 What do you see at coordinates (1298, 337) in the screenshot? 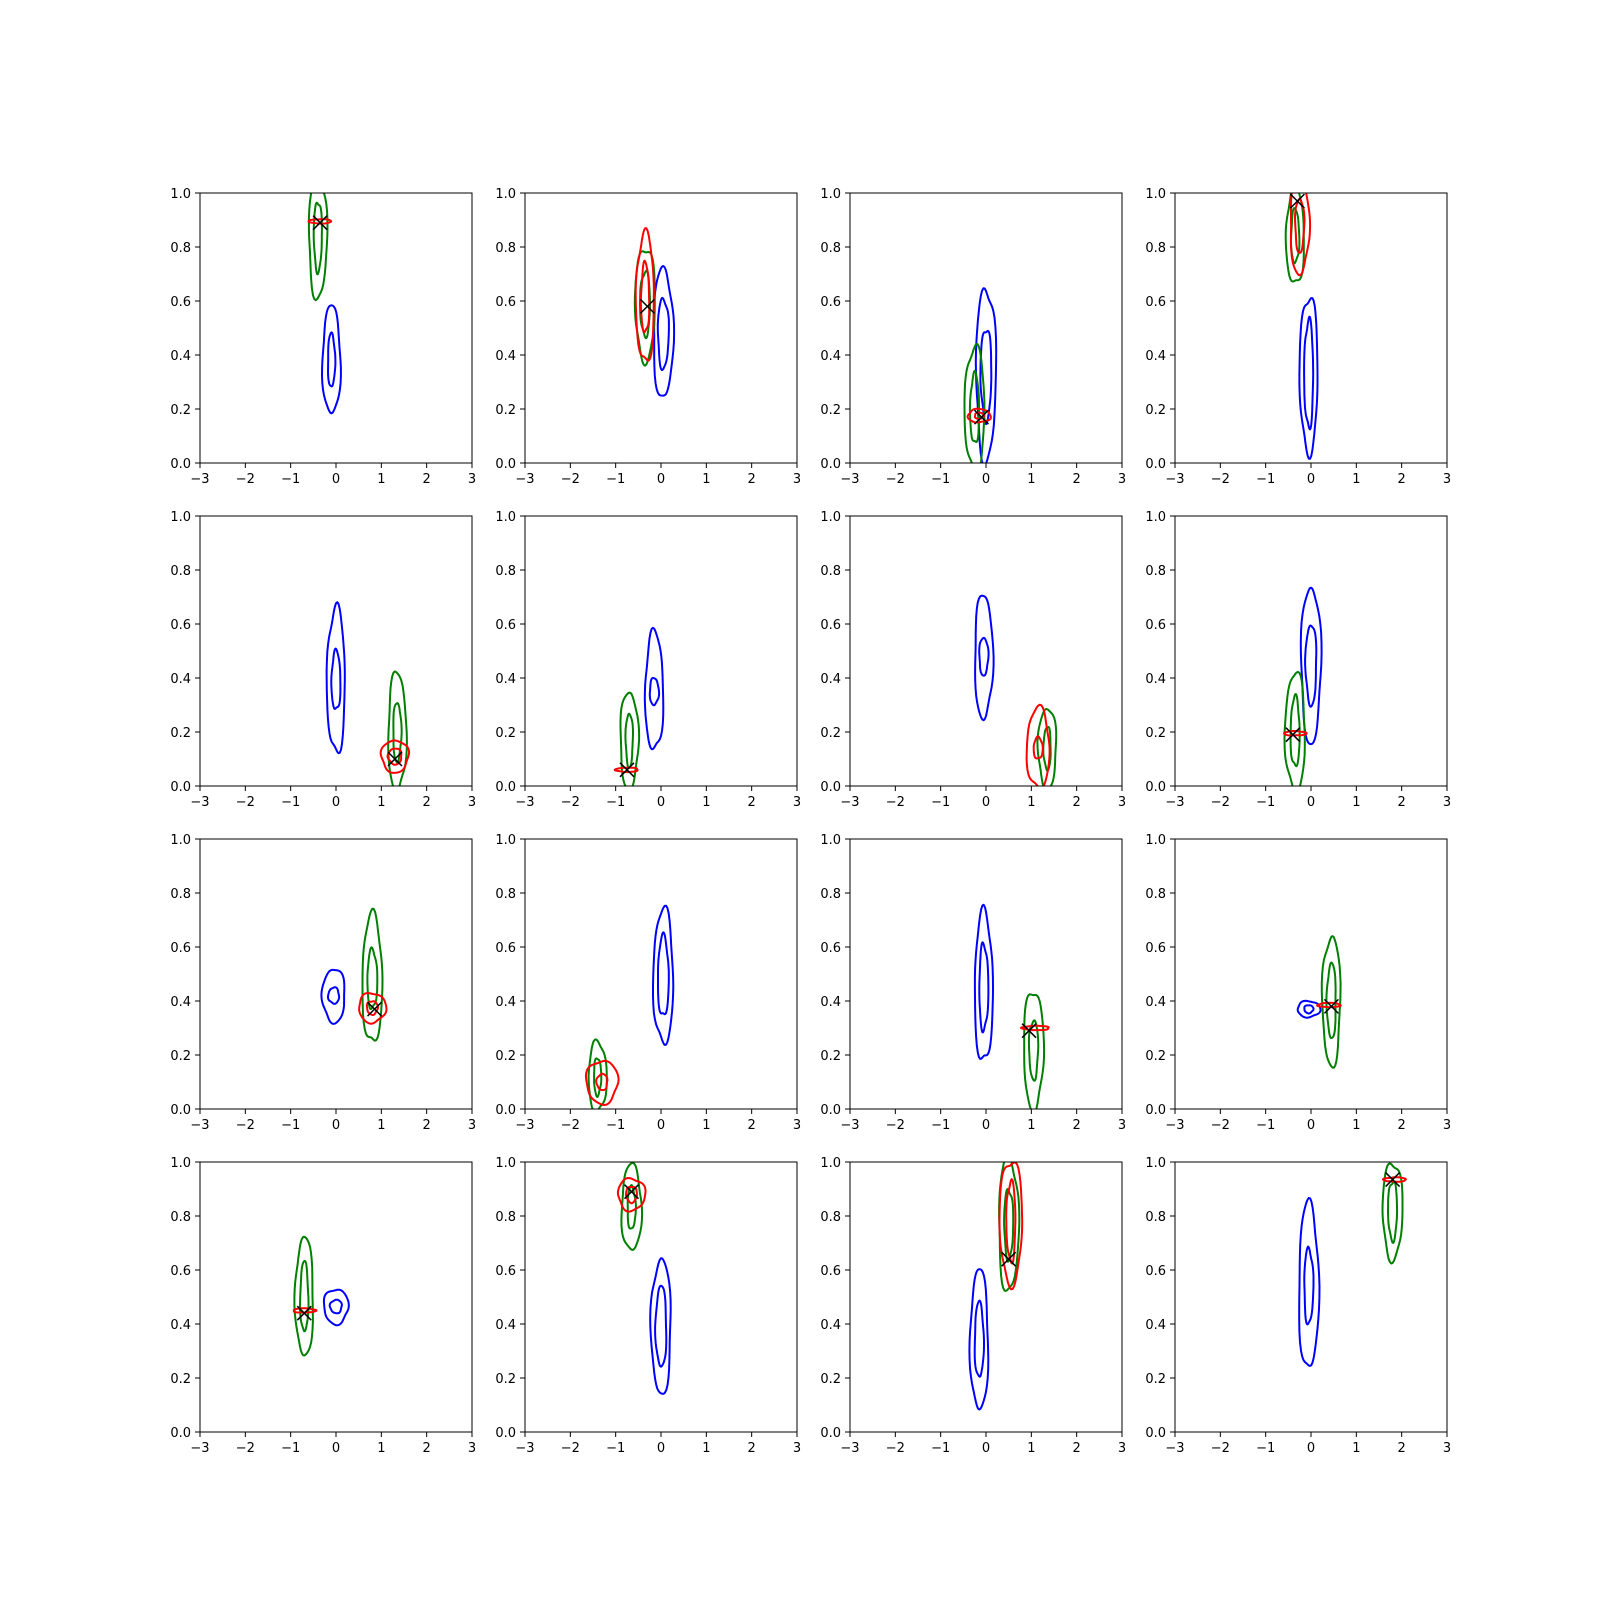
I see `panel-4: −3 −2 −1 0 1 2 3 0.0 0.2 0.4 0.6 0.8 1.0` at bounding box center [1298, 337].